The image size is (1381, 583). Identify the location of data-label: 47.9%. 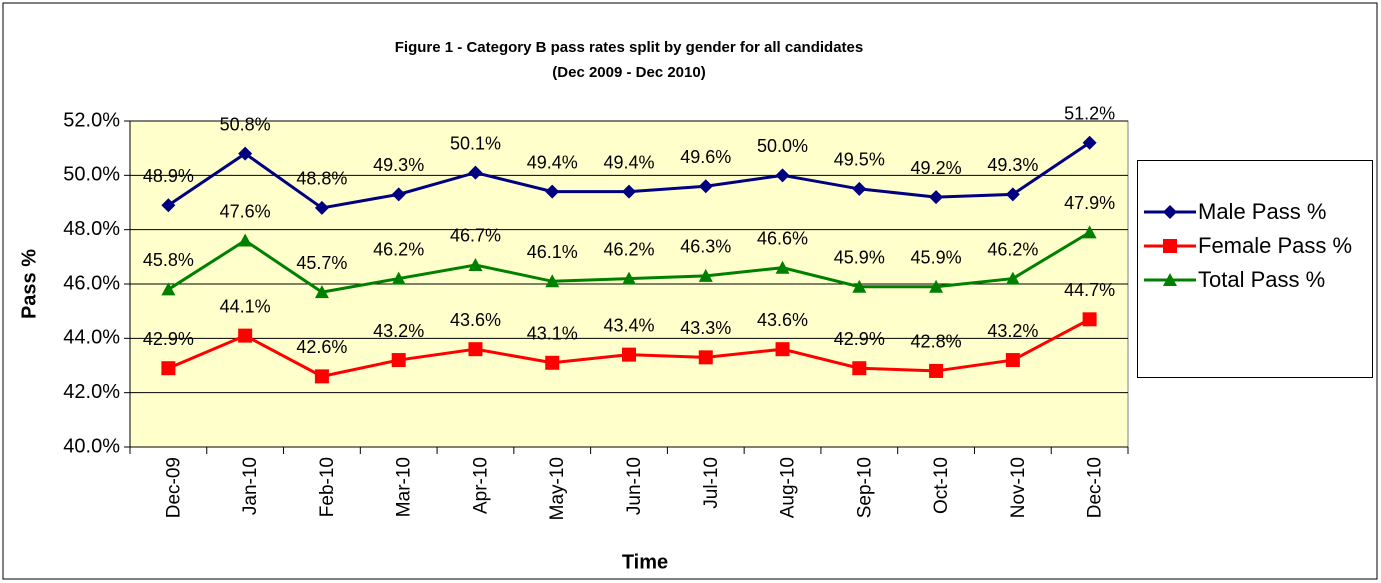
(1089, 203).